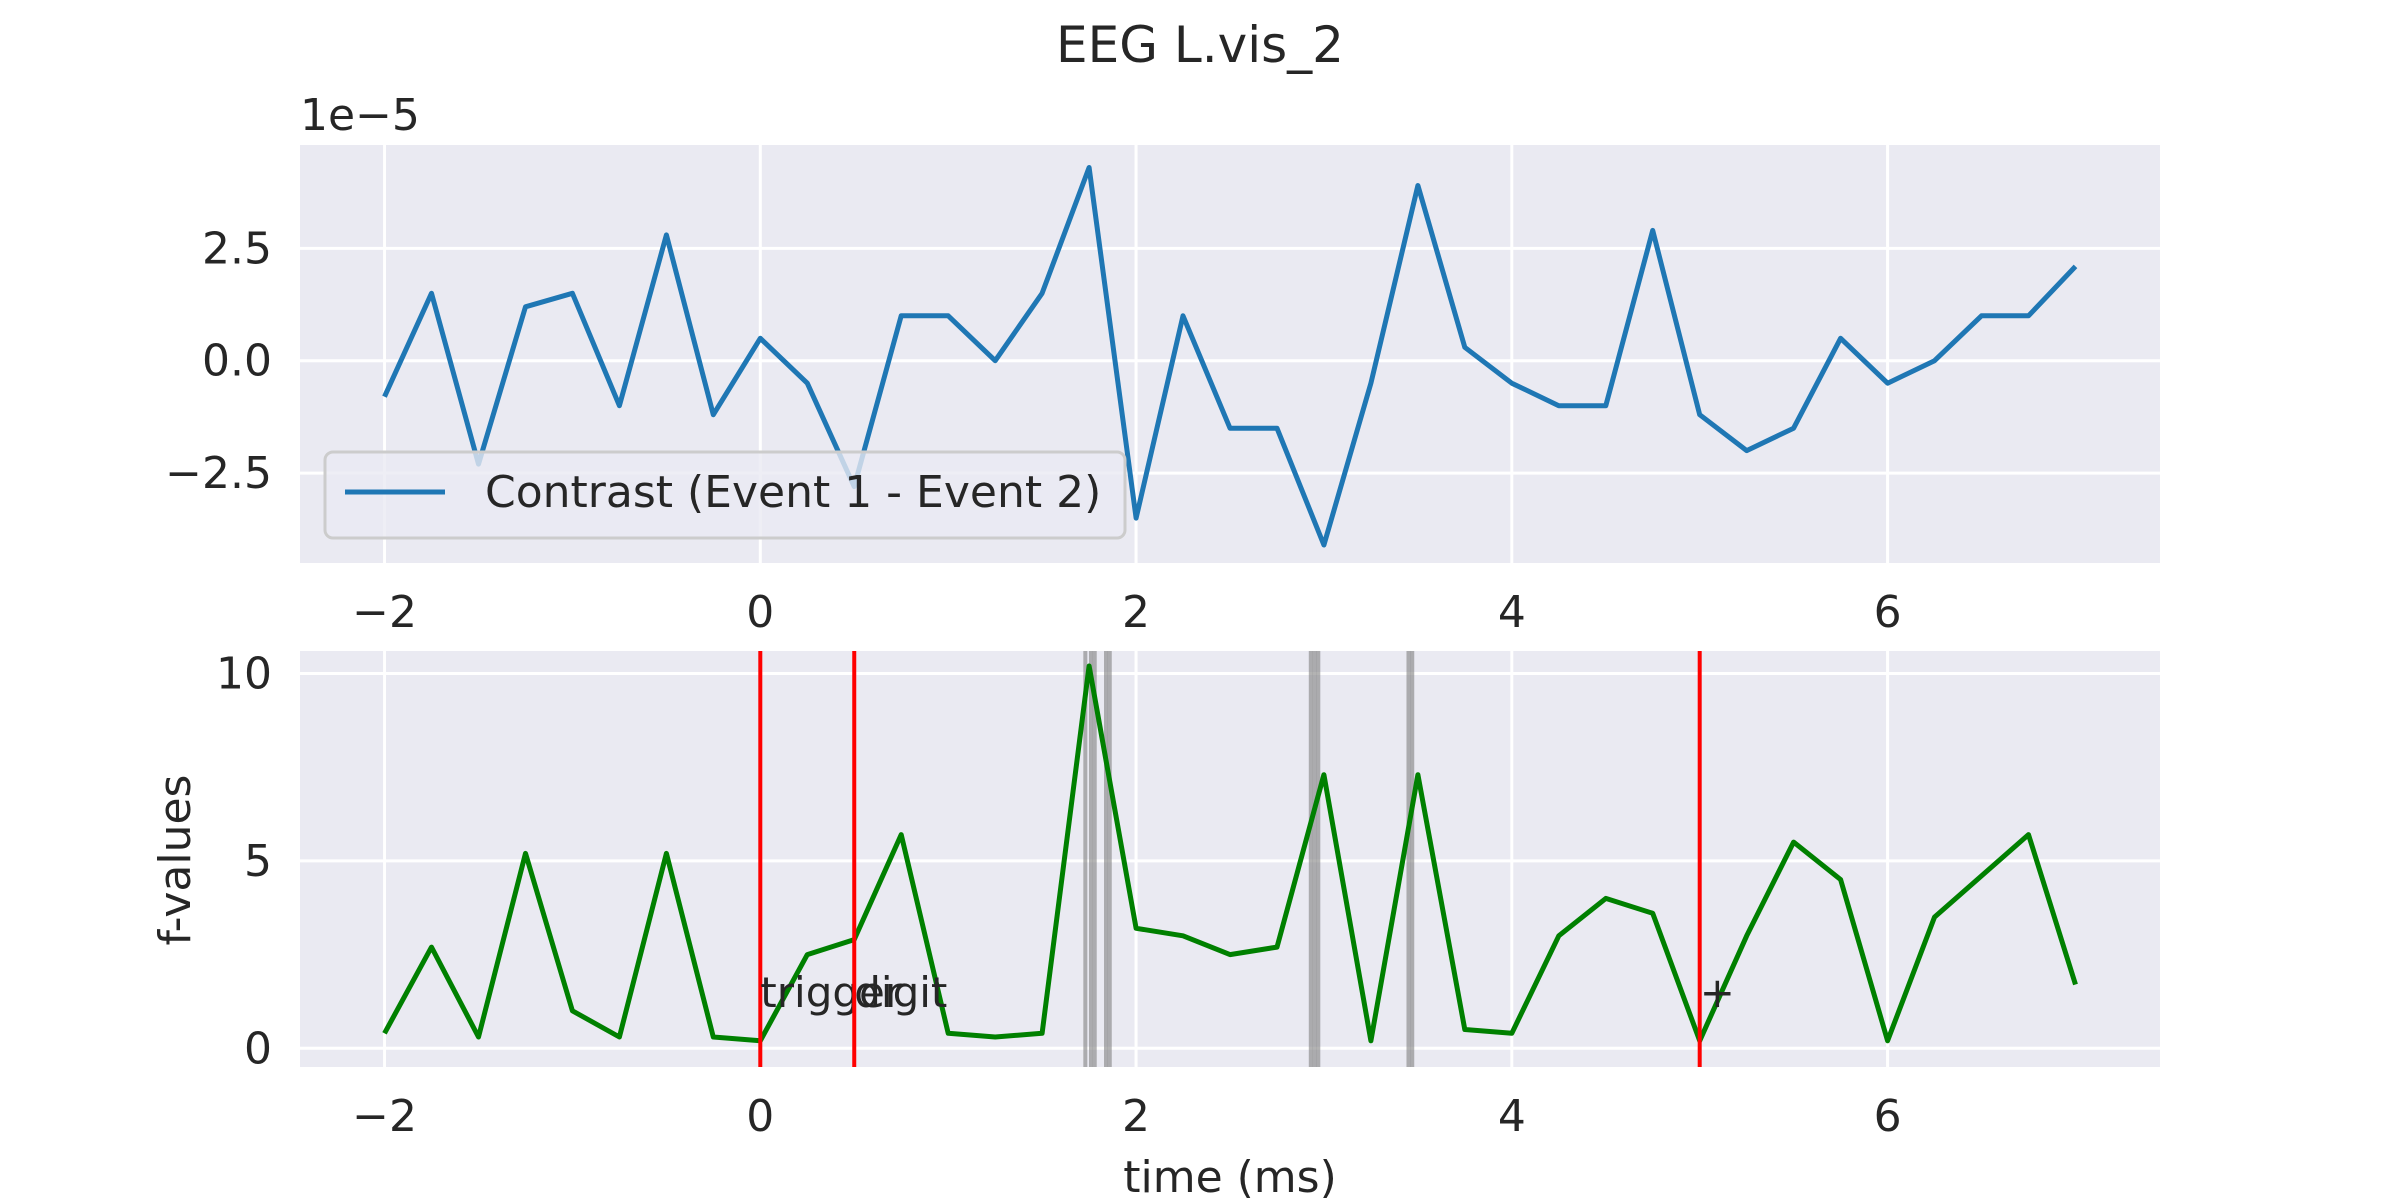  Describe the element at coordinates (900, 992) in the screenshot. I see `event-label: digit` at that location.